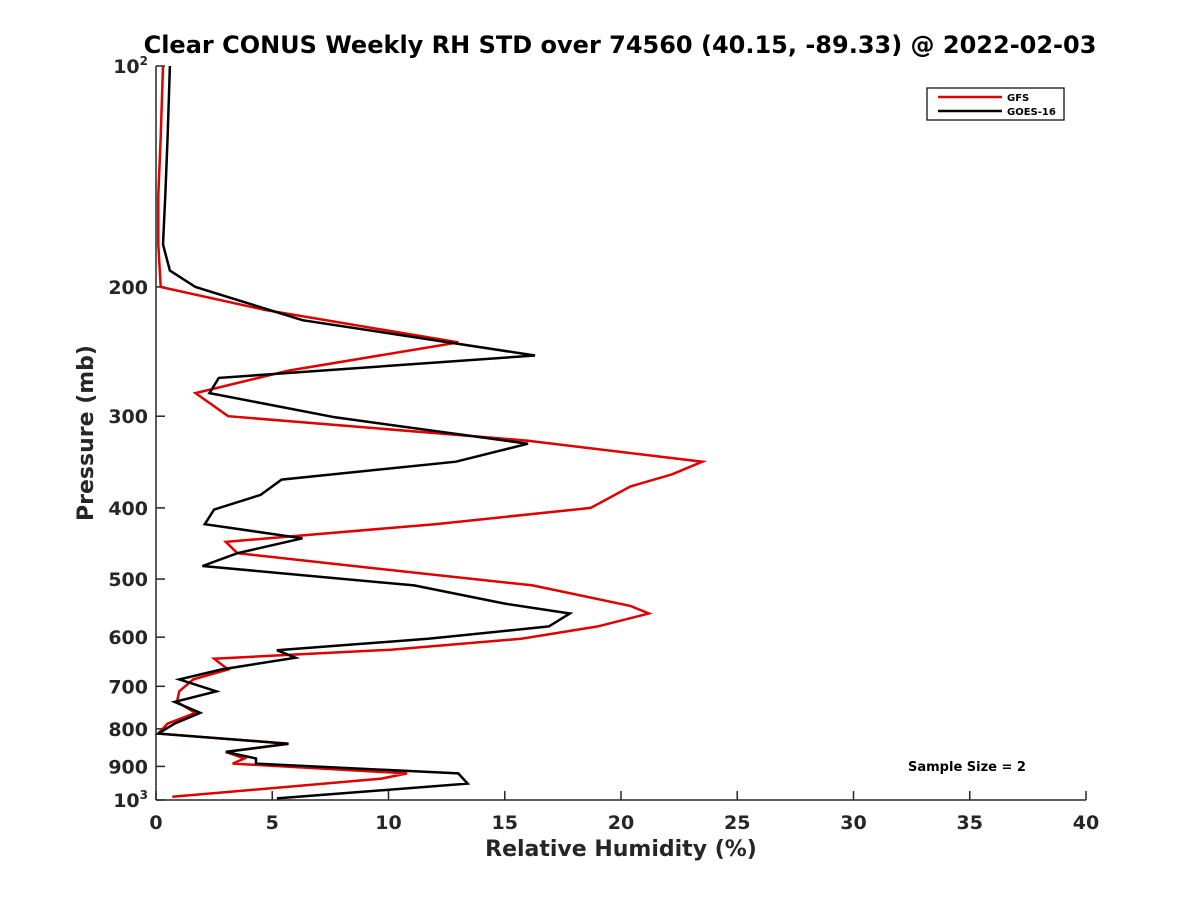 This screenshot has width=1200, height=900. Describe the element at coordinates (967, 767) in the screenshot. I see `sample-size-annotation: Sample Size = 2` at that location.